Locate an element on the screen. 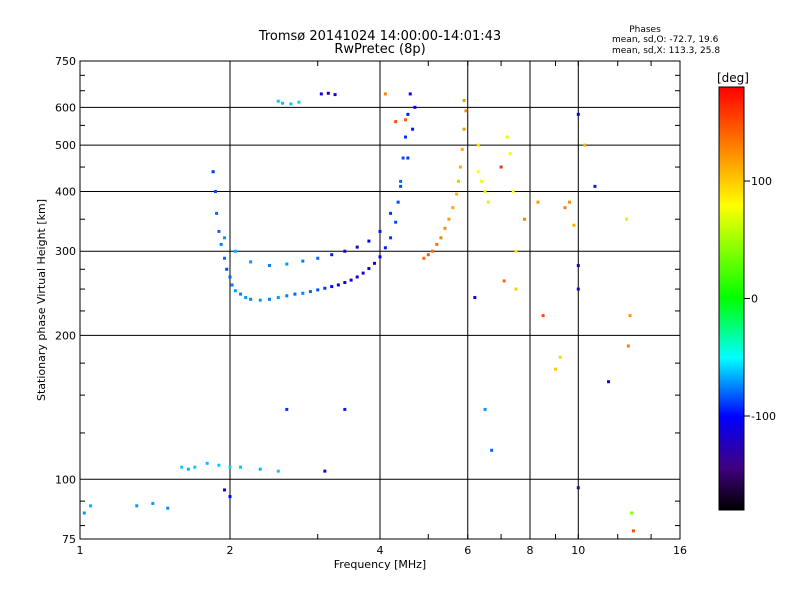 This screenshot has height=600, width=800. x-tick-label: 6 is located at coordinates (467, 550).